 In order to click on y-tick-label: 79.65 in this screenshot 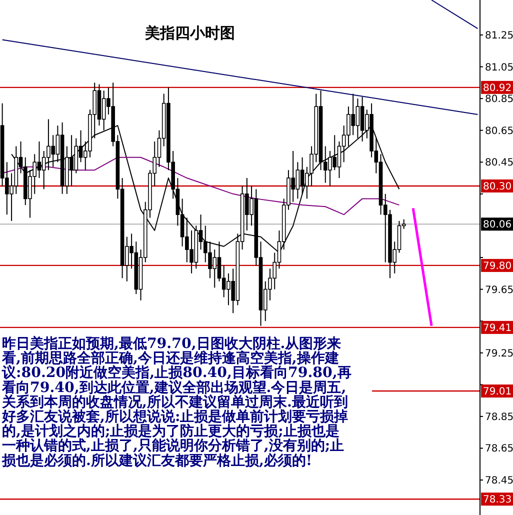, I will do `click(499, 290)`.